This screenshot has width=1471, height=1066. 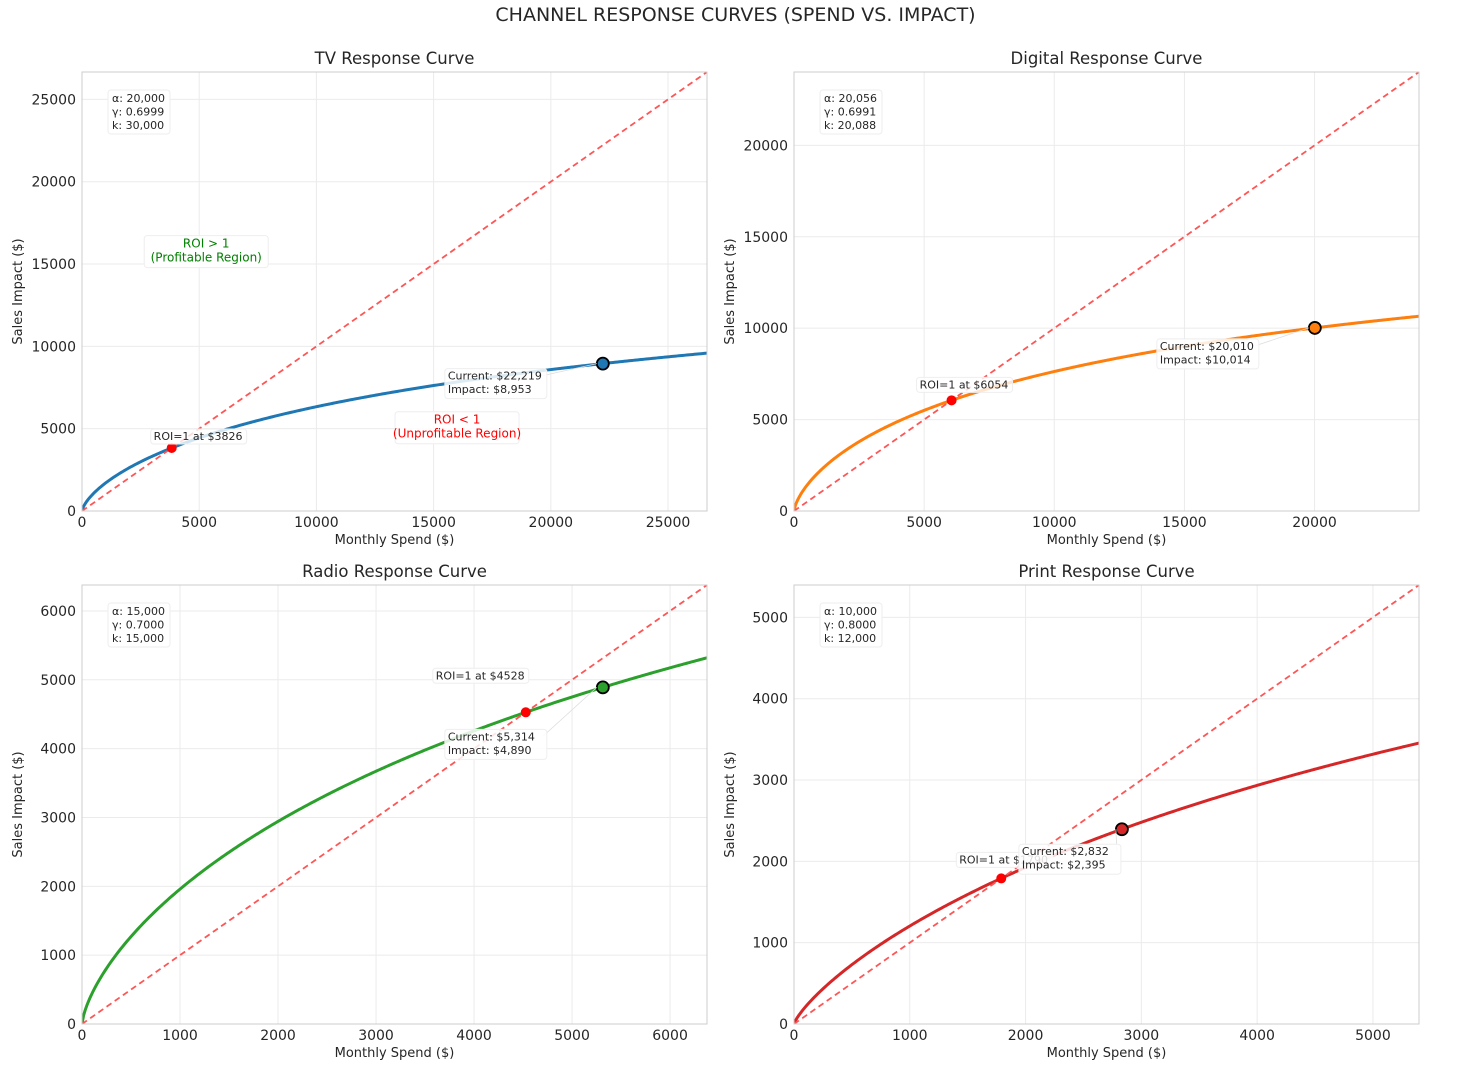 What do you see at coordinates (670, 1036) in the screenshot?
I see `x-tick-label: 6000` at bounding box center [670, 1036].